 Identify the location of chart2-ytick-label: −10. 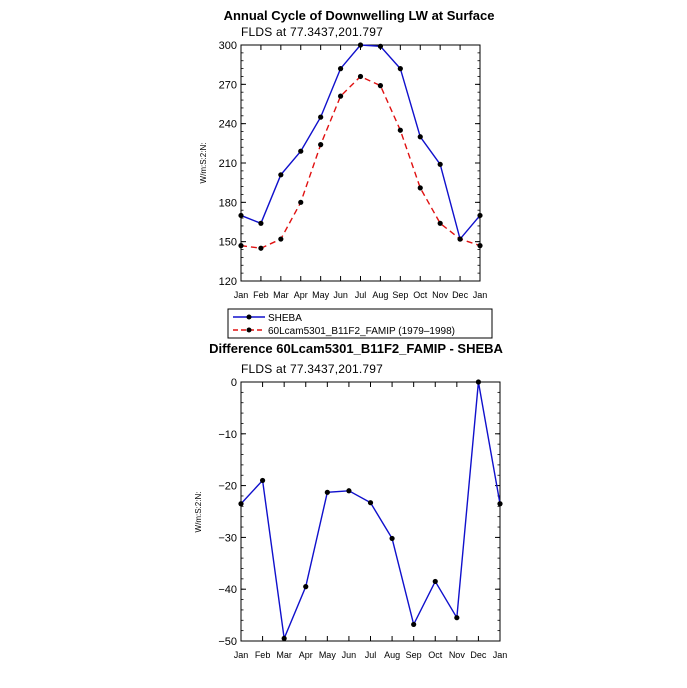
(227, 435).